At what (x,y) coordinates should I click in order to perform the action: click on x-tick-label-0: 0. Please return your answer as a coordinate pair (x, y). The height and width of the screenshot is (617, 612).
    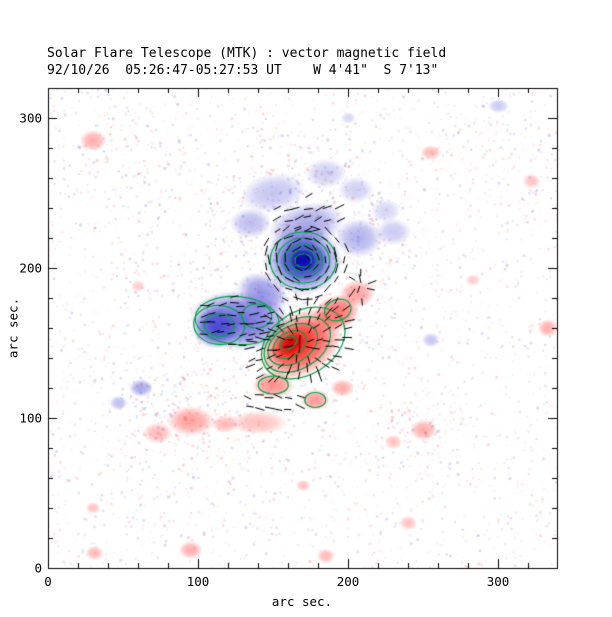
    Looking at the image, I should click on (48, 581).